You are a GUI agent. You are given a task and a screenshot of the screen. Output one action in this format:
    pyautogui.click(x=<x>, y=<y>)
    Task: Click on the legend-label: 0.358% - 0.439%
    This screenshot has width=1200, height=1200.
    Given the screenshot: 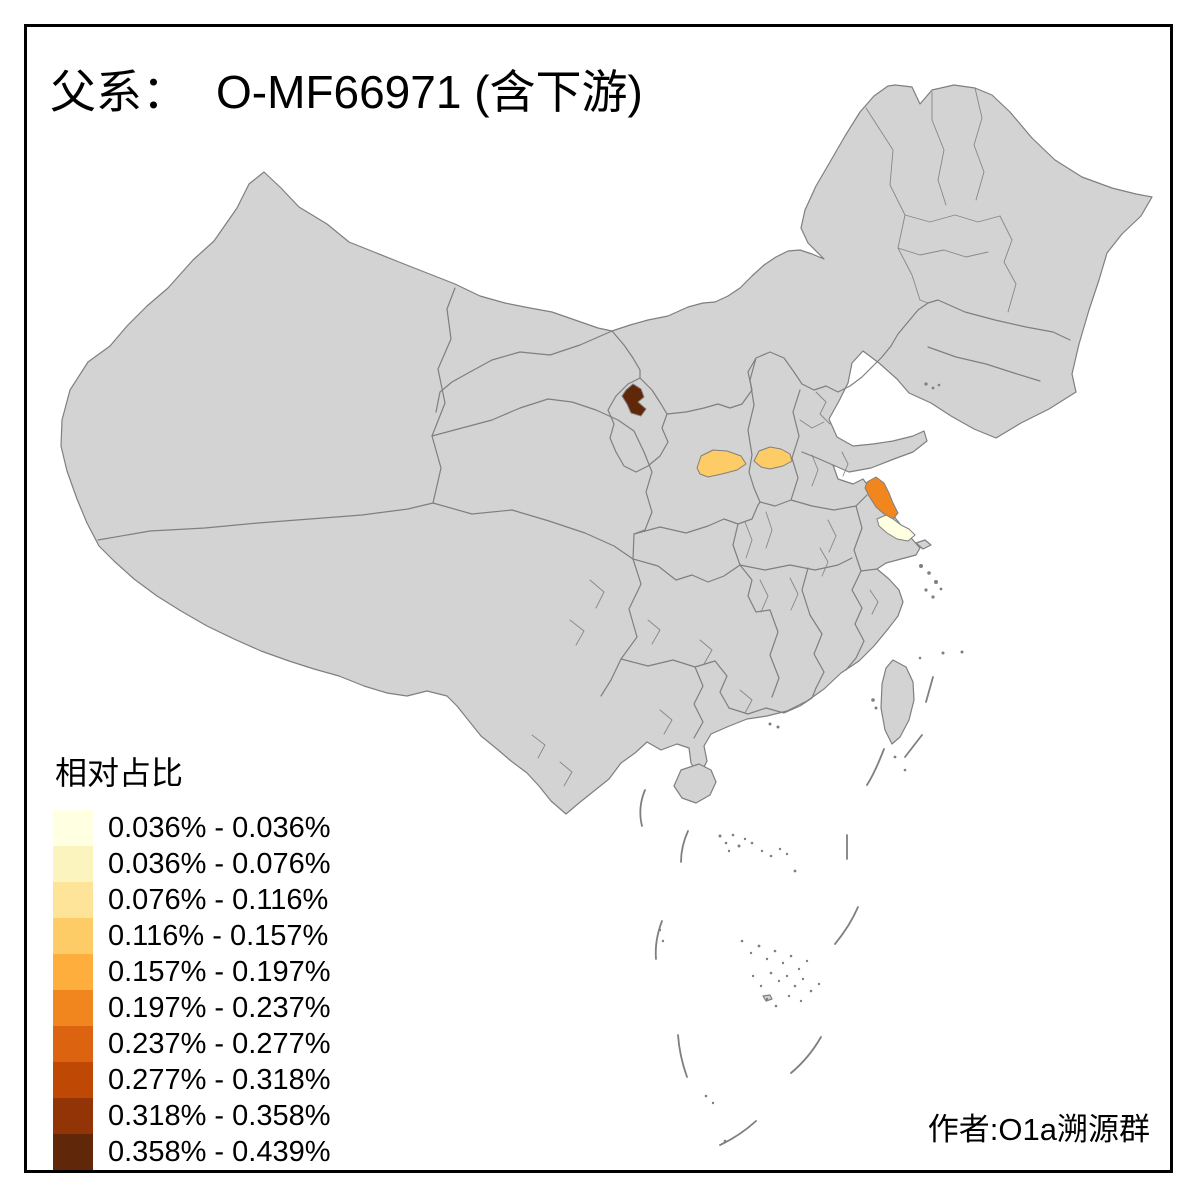 What is the action you would take?
    pyautogui.click(x=219, y=1152)
    